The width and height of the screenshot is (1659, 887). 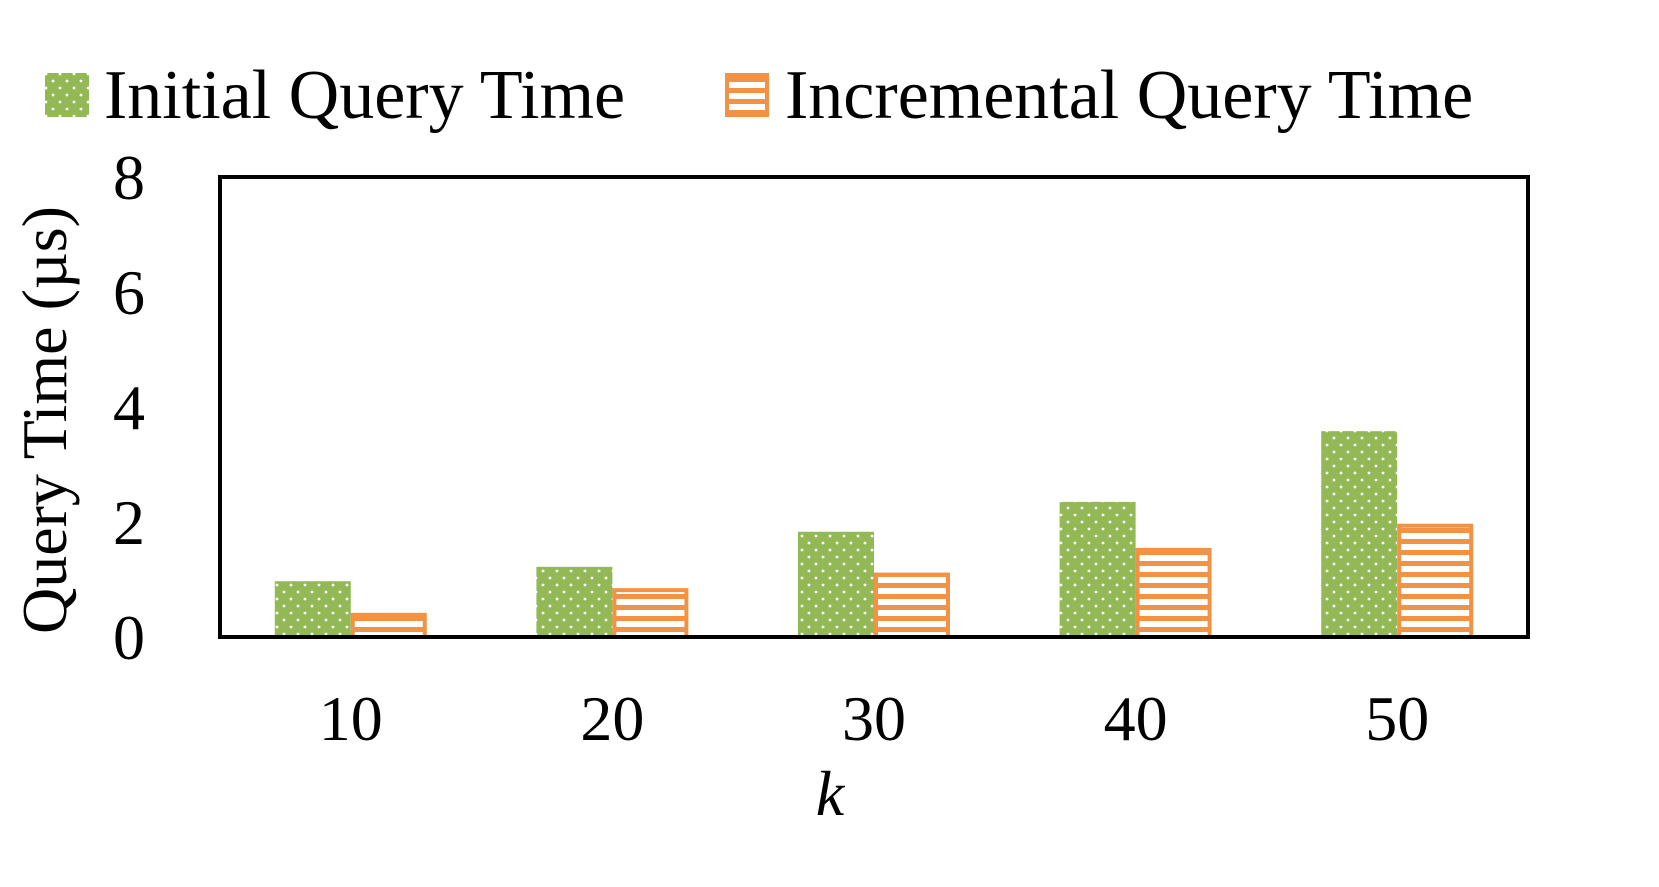 I want to click on x-tick-label: 10, so click(x=351, y=718).